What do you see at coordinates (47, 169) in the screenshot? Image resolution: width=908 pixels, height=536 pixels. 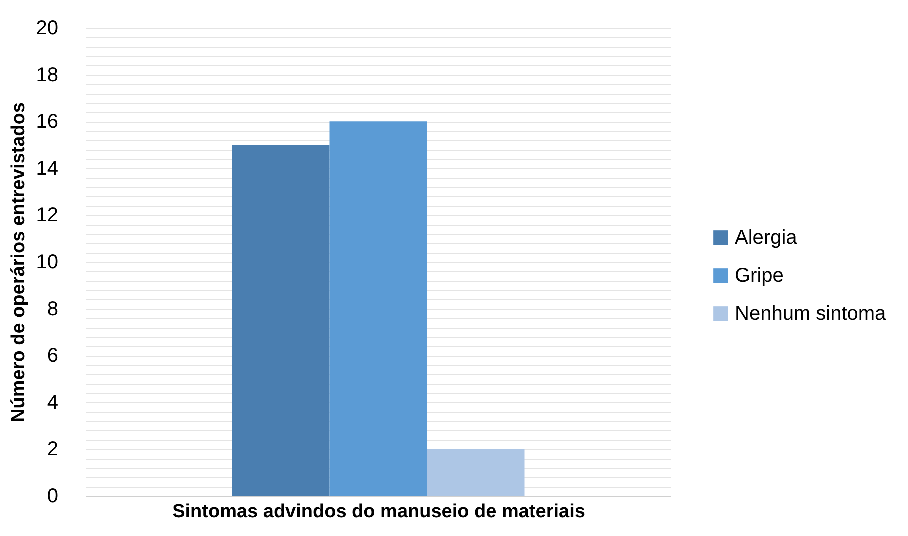 I see `y-tick-label: 14` at bounding box center [47, 169].